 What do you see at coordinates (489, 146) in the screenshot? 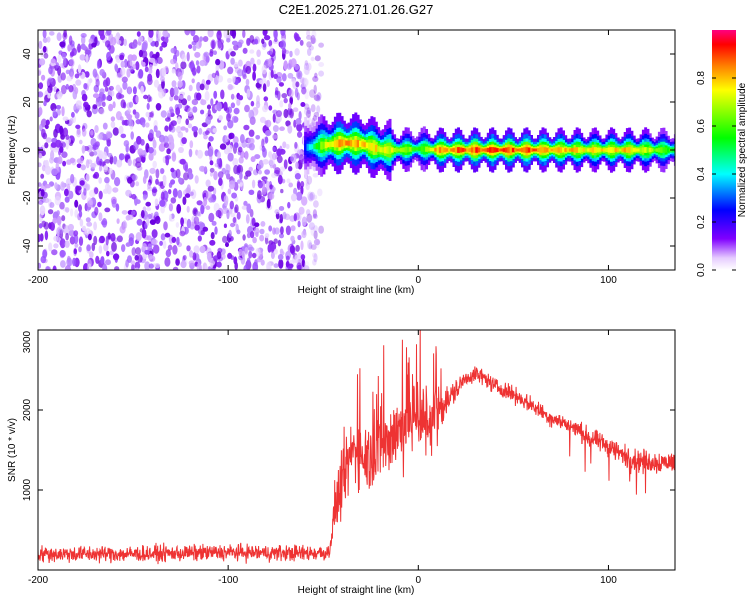
I see `spectrogram-signal` at bounding box center [489, 146].